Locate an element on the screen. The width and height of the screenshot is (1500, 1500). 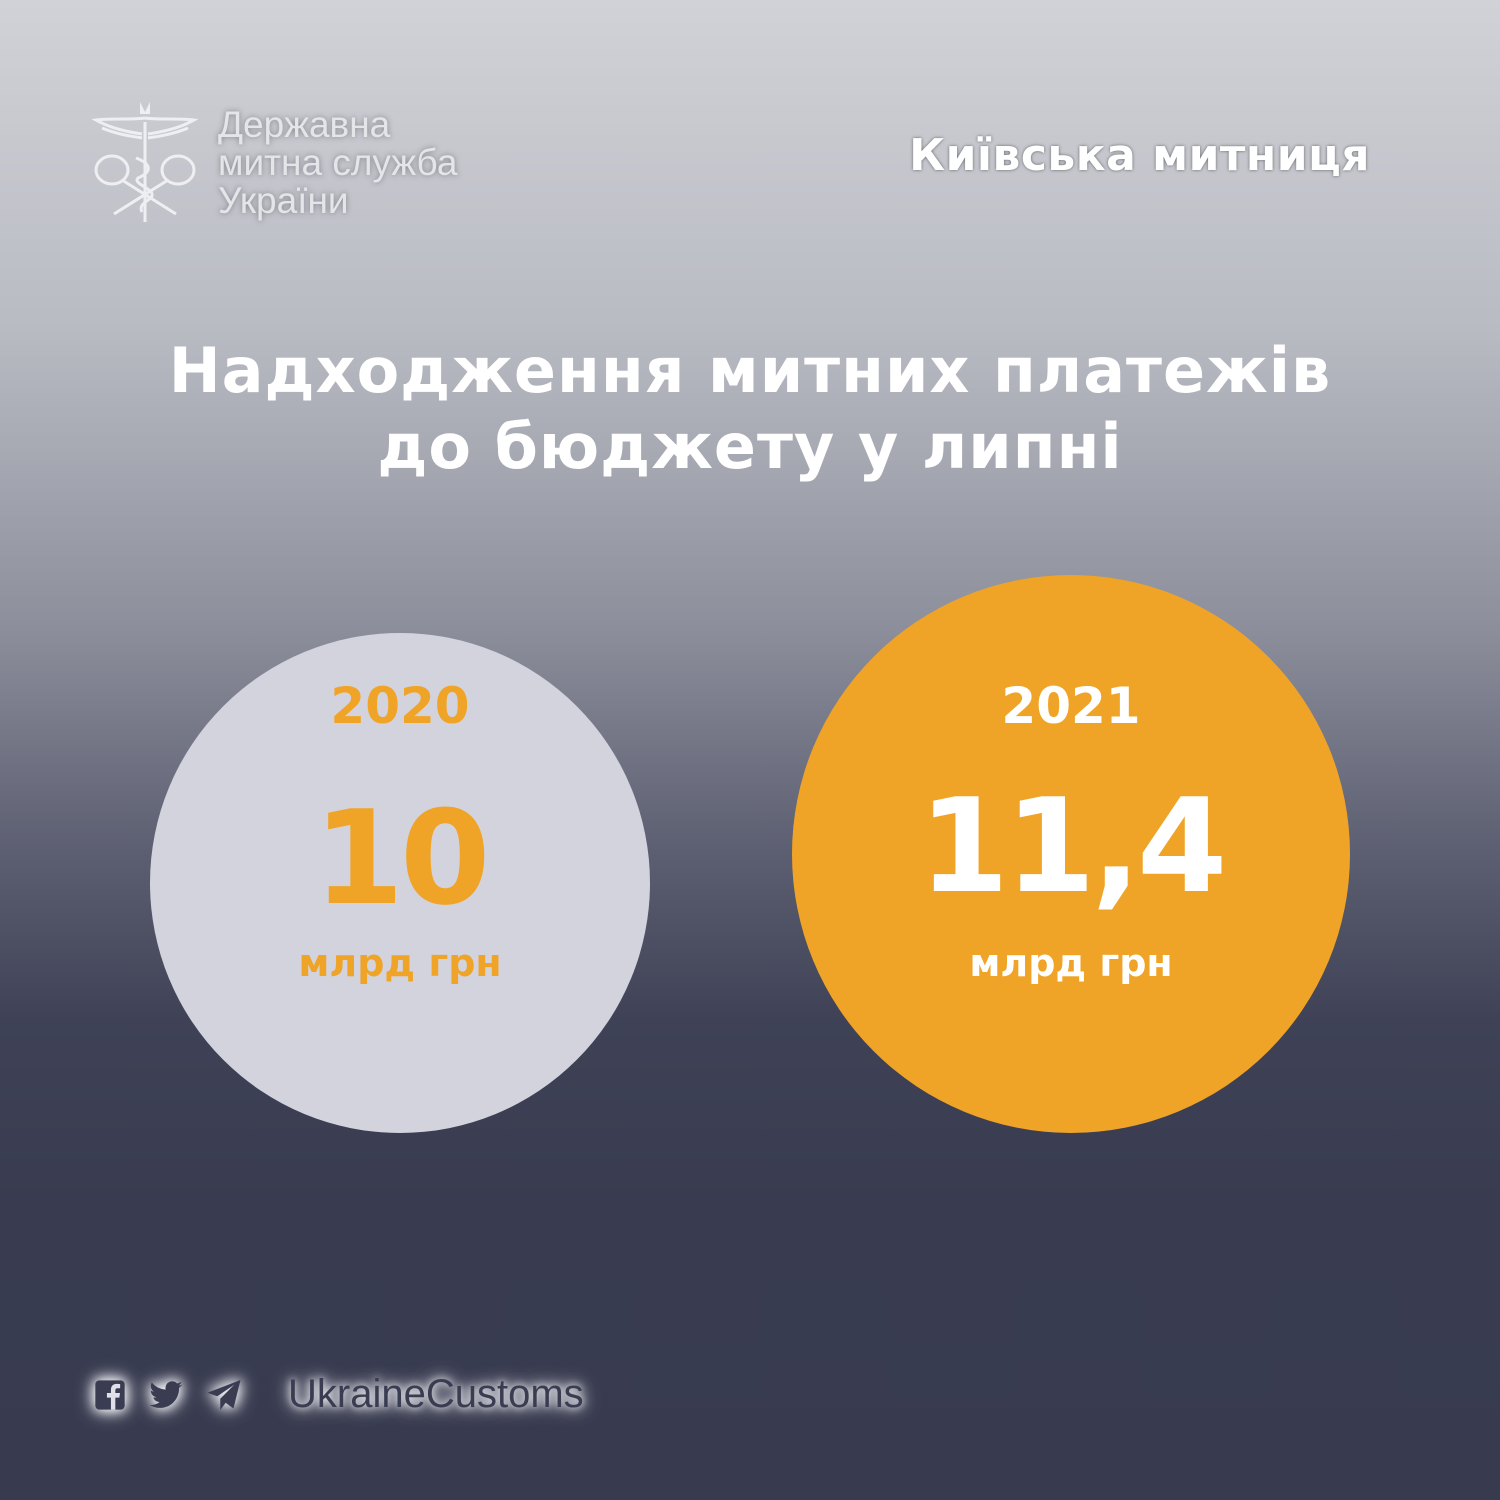
title-line: до бюджету у липні is located at coordinates (750, 446).